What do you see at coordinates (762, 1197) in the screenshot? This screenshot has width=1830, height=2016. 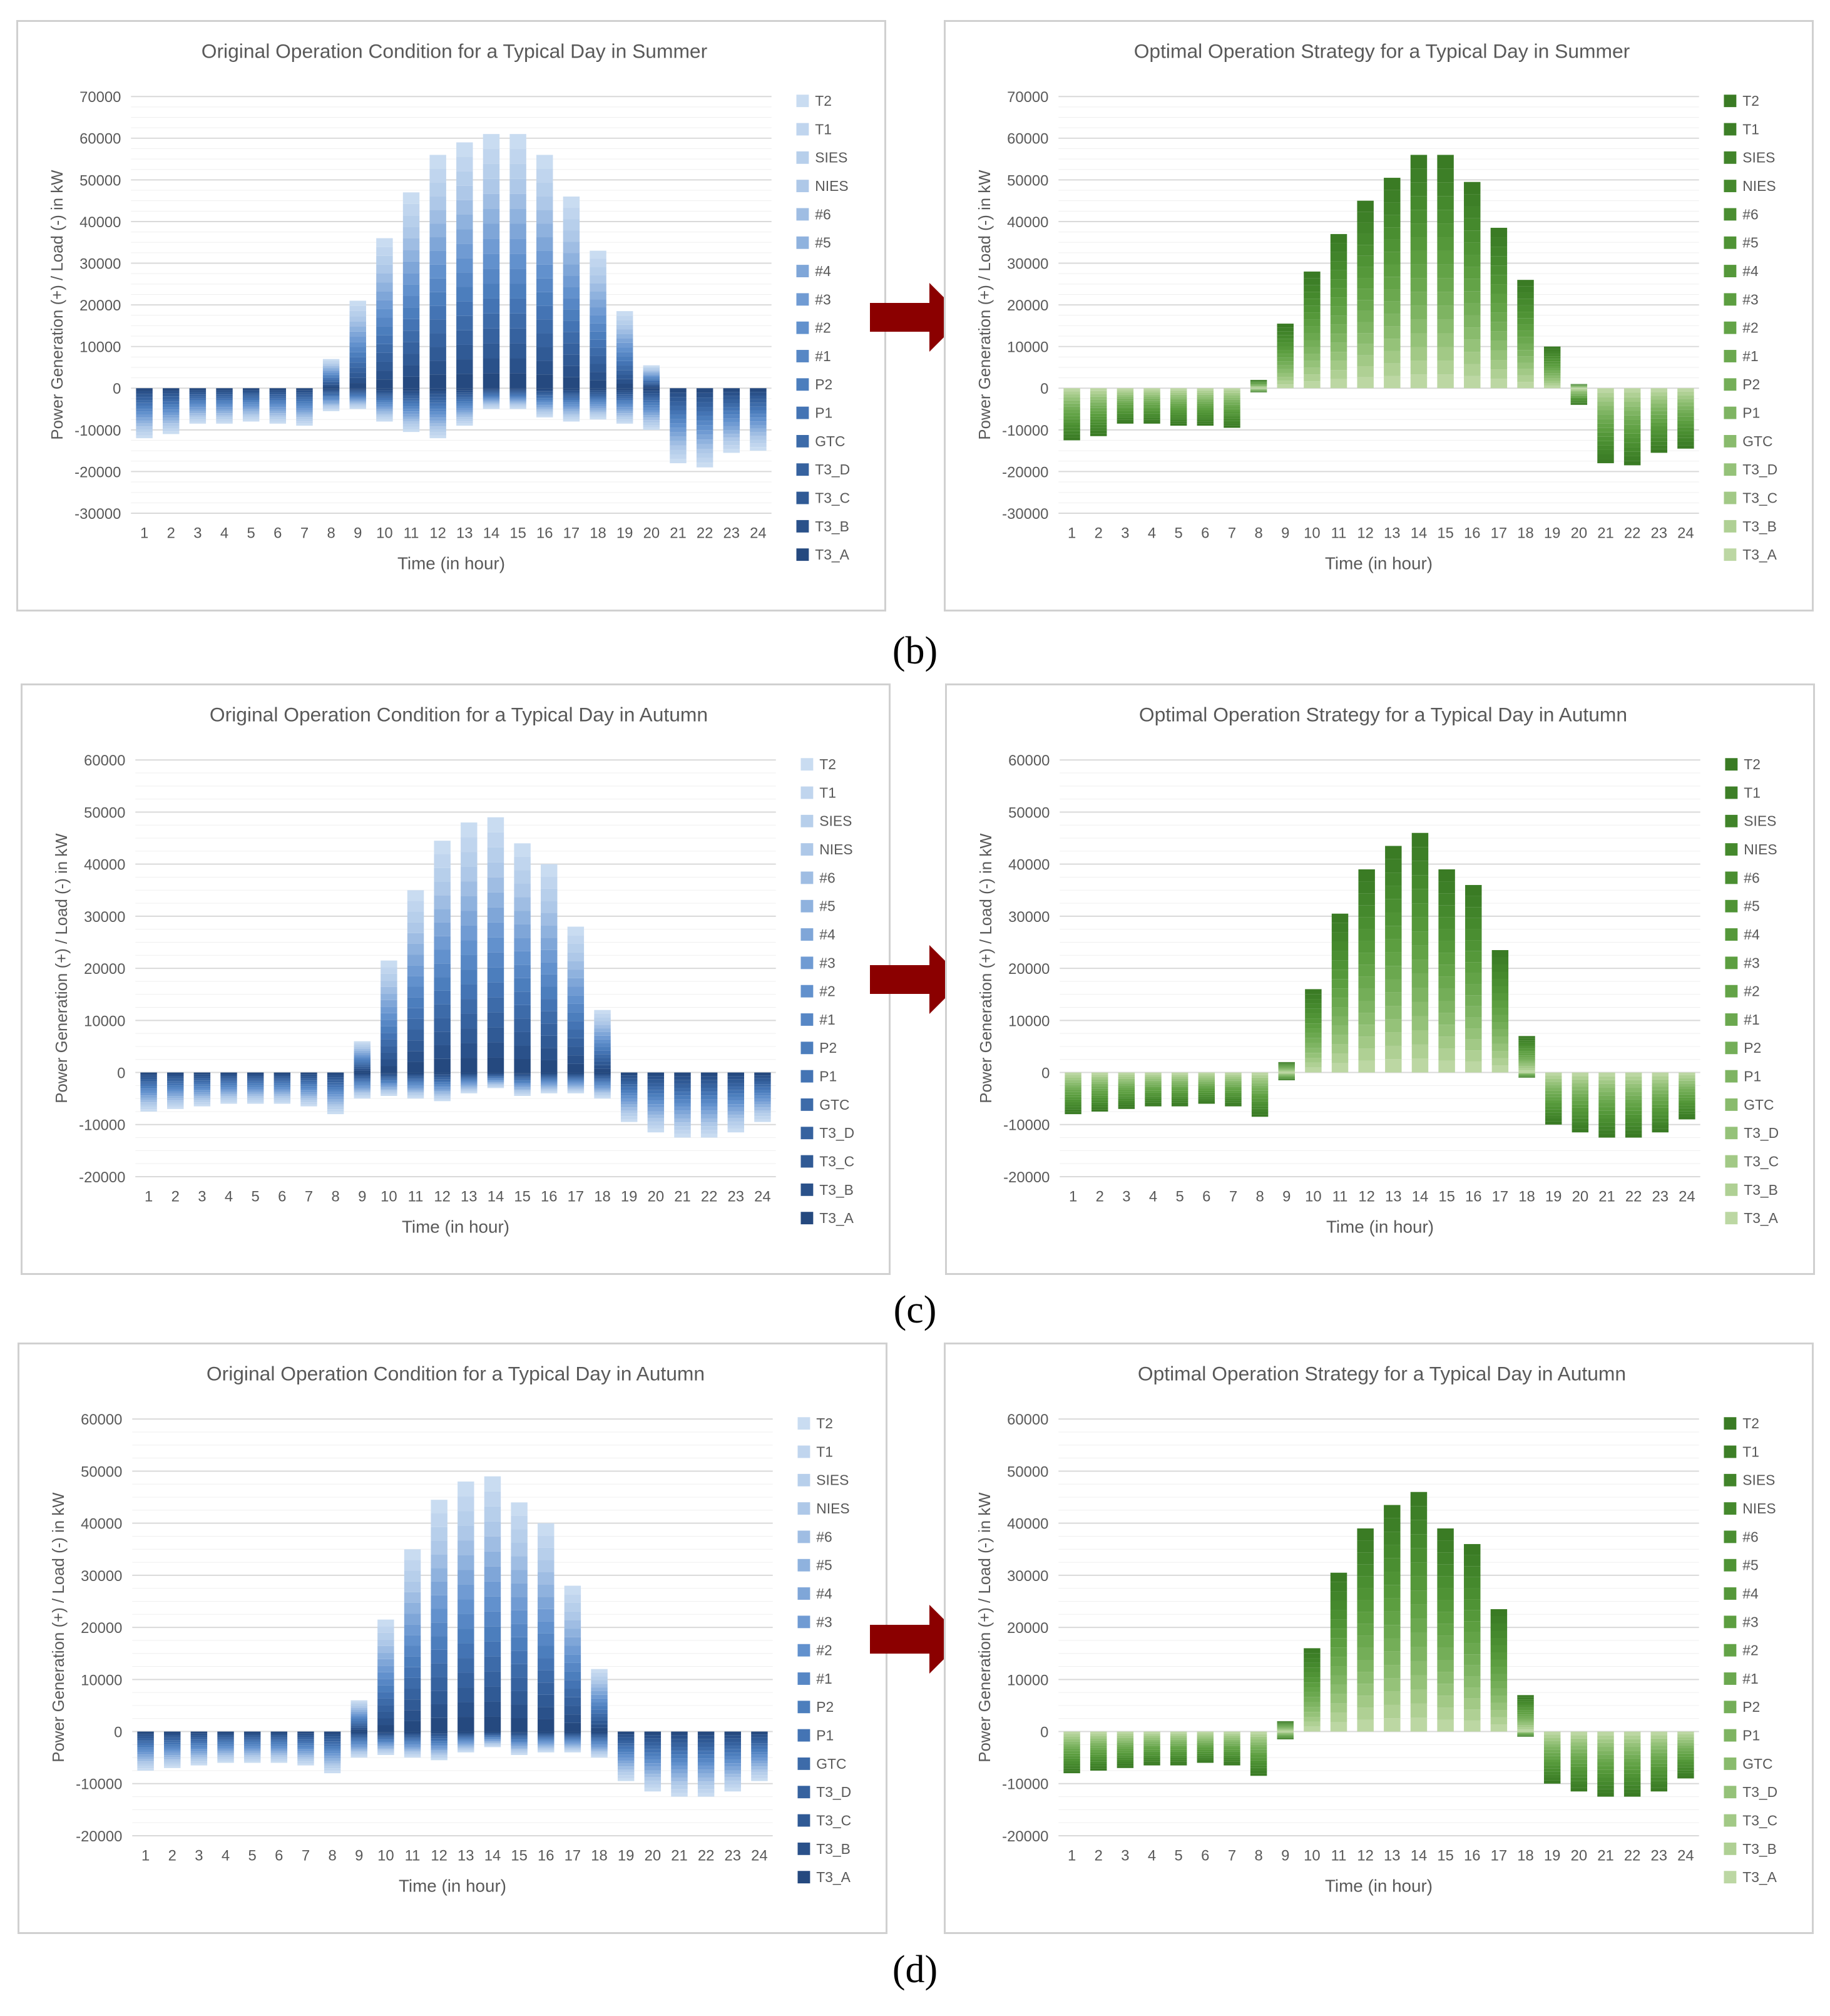 I see `x-tick-label: 24` at bounding box center [762, 1197].